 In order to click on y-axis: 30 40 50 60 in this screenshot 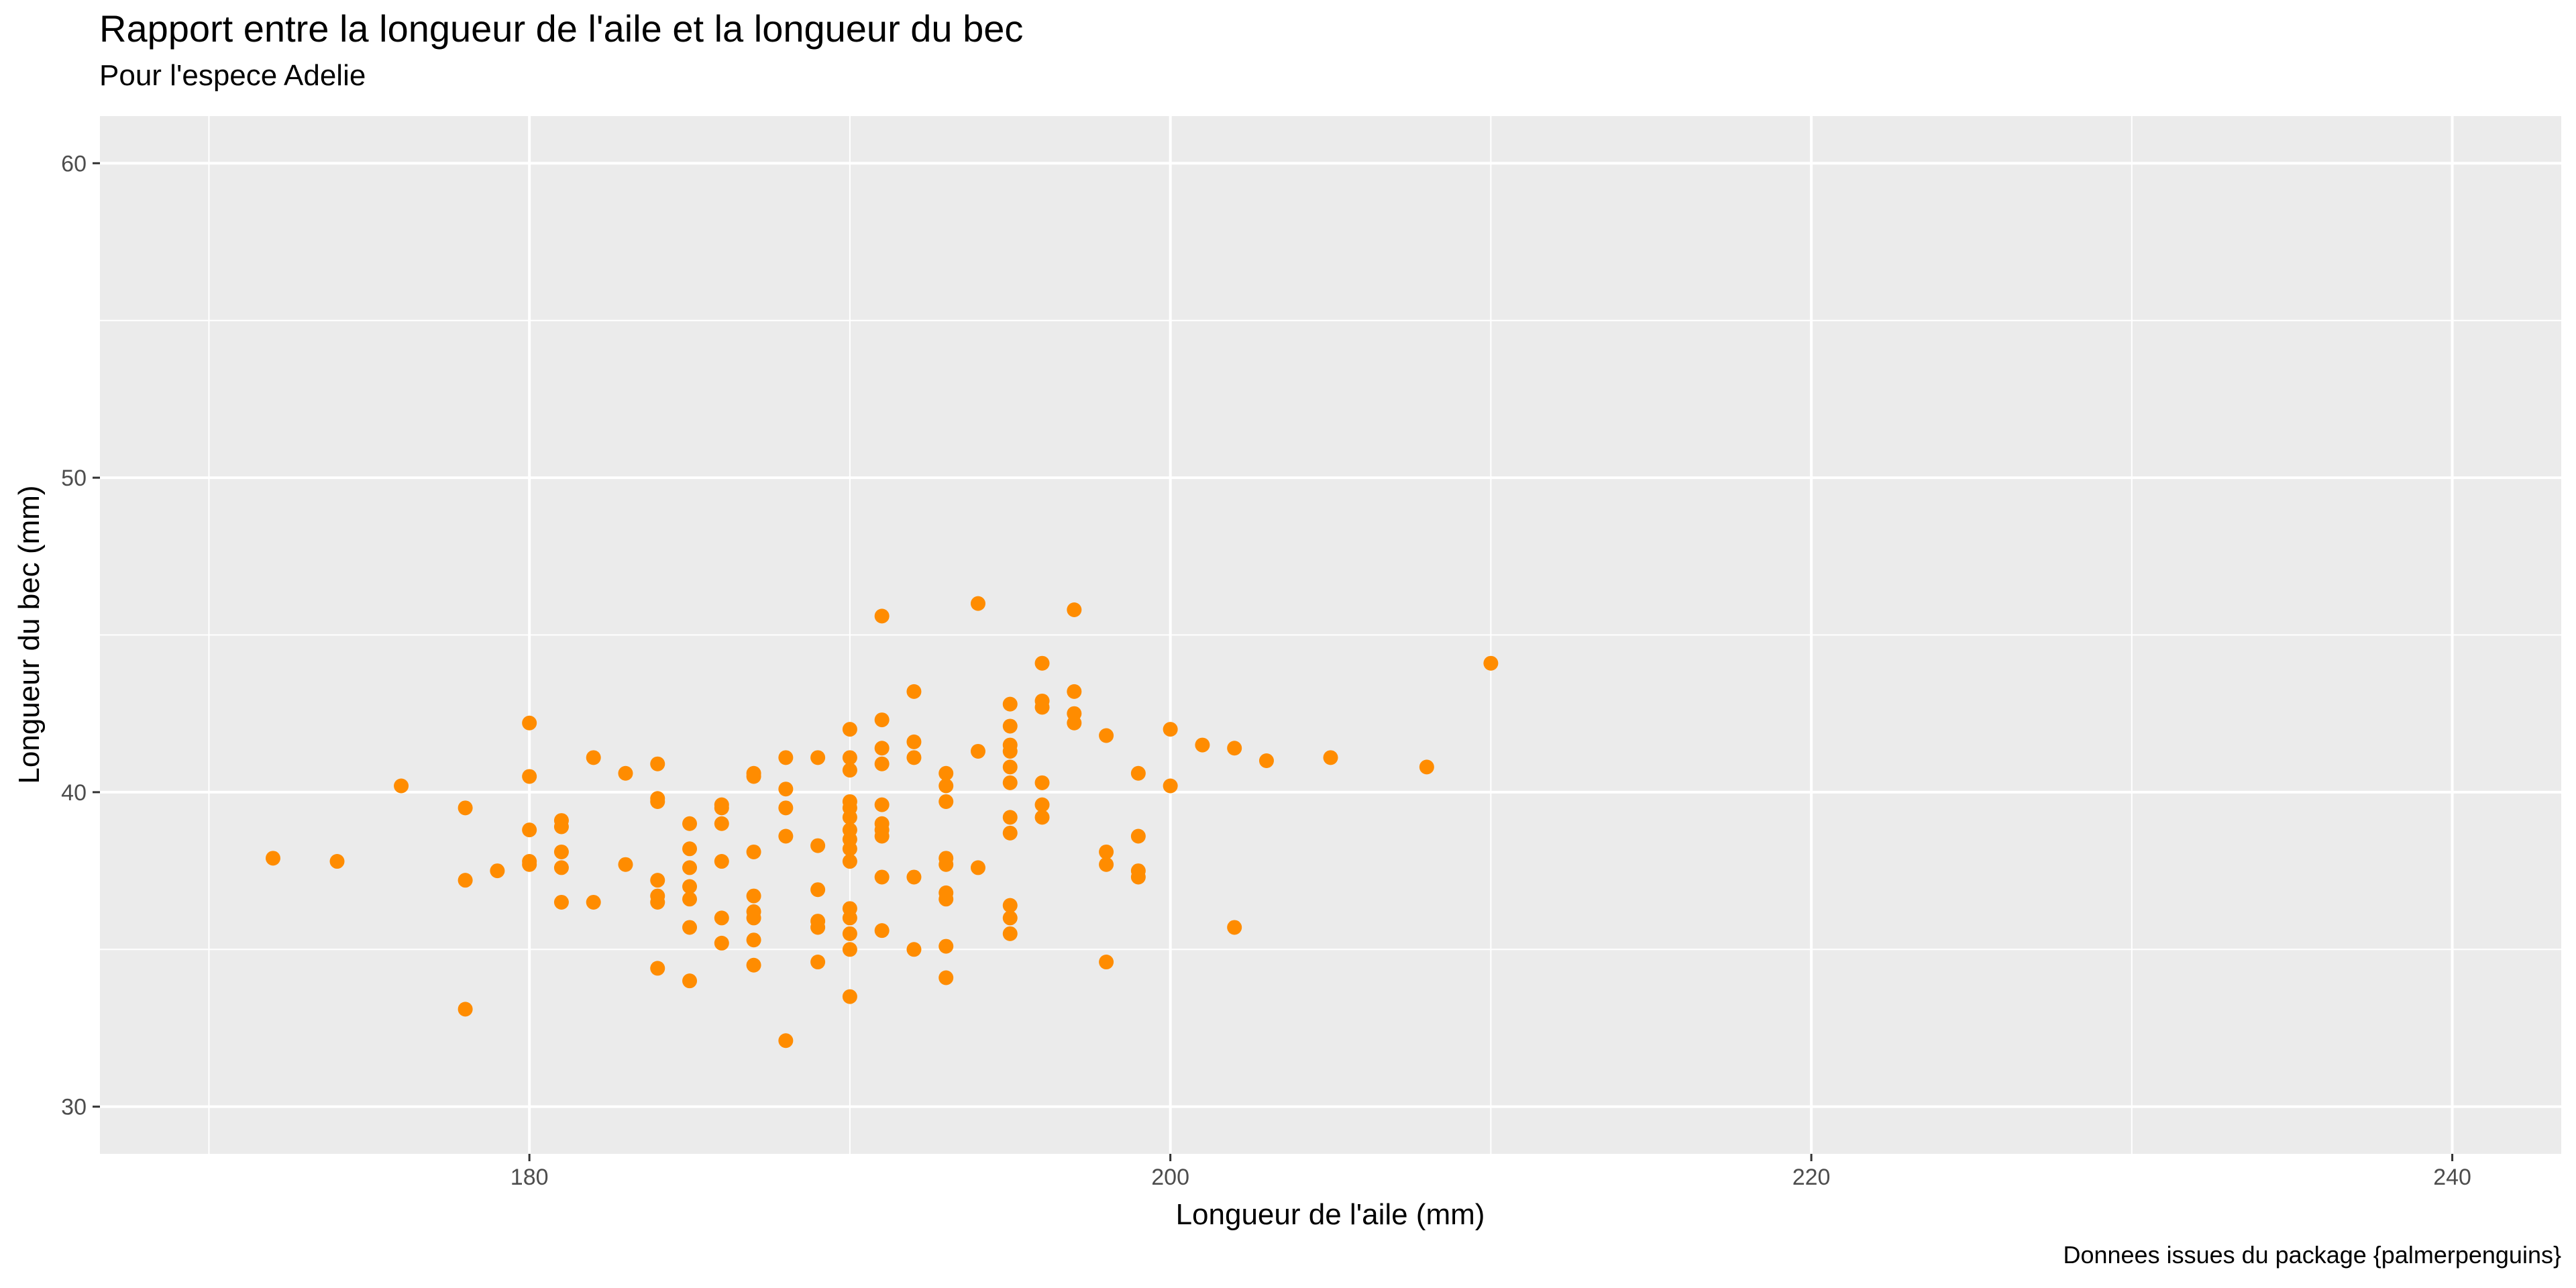, I will do `click(80, 635)`.